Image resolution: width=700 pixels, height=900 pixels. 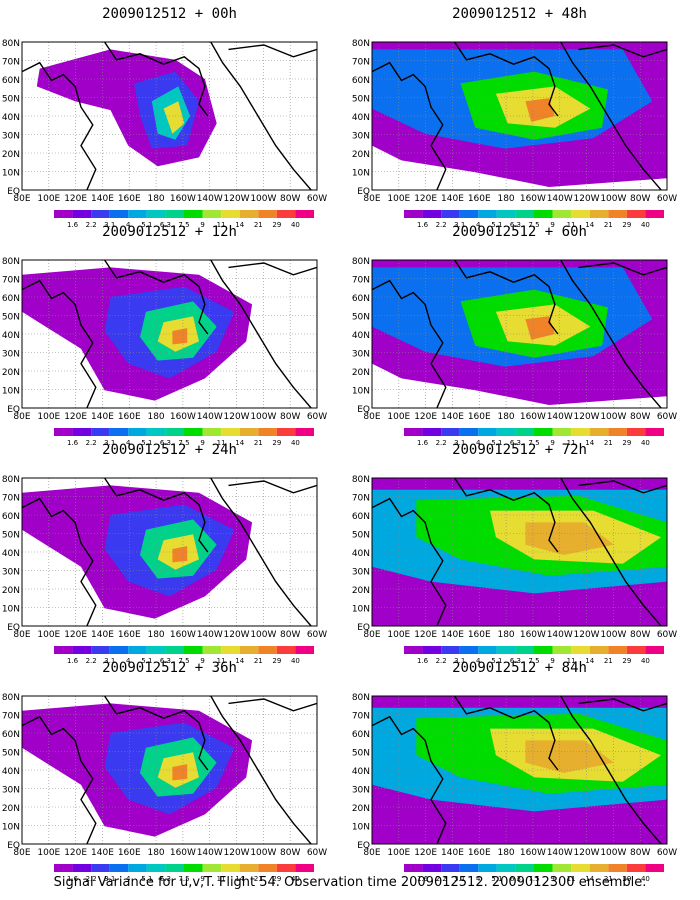 I want to click on lat-tick-label: 40N, so click(x=11, y=772).